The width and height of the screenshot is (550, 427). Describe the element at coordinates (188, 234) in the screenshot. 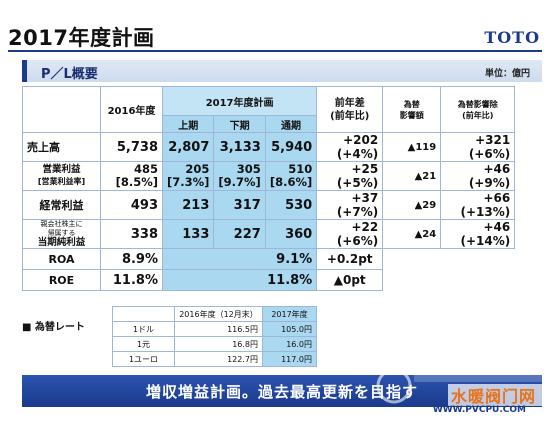

I see `cell-net-h1: 133` at that location.